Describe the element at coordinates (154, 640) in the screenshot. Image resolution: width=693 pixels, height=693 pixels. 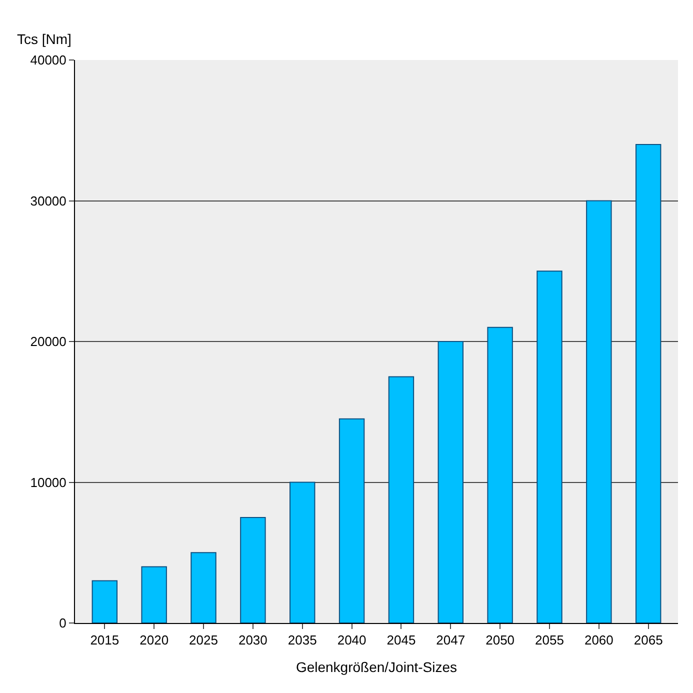
I see `x-tick-label: 2020` at that location.